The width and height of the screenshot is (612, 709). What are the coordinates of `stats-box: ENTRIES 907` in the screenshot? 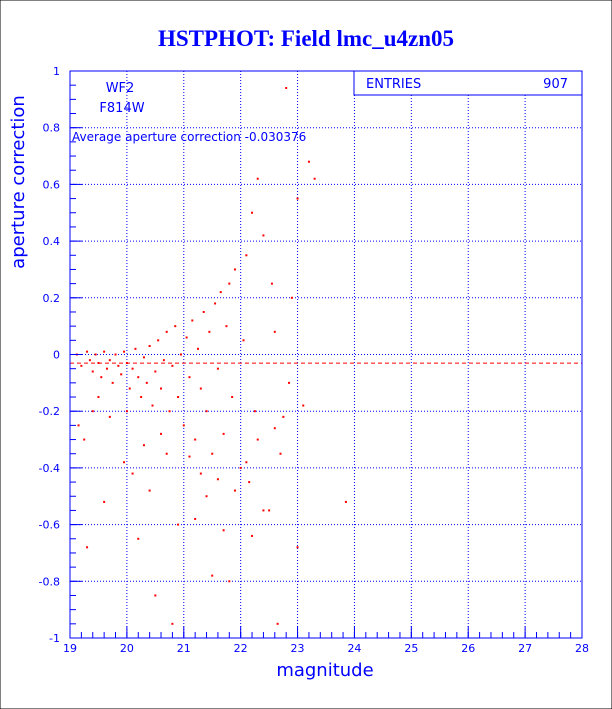 It's located at (468, 83).